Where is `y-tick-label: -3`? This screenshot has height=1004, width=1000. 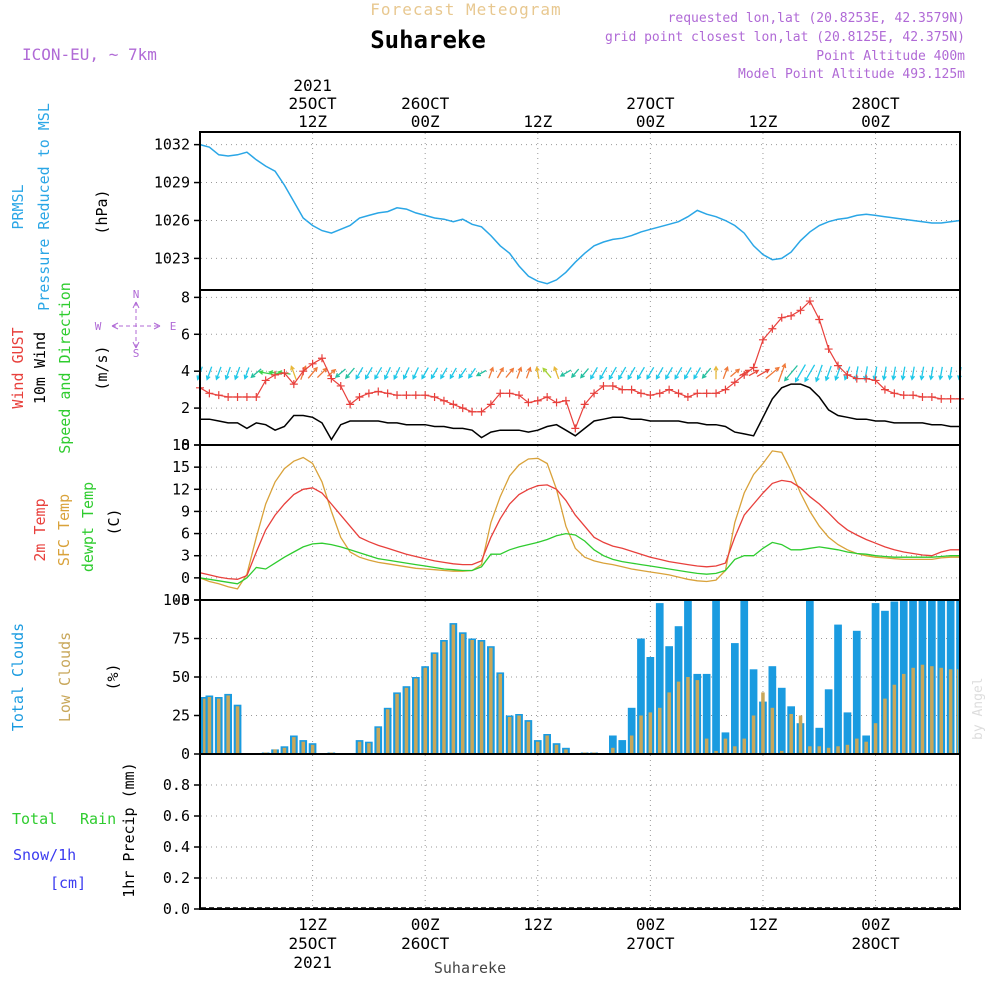
y-tick-label: -3 is located at coordinates (181, 600).